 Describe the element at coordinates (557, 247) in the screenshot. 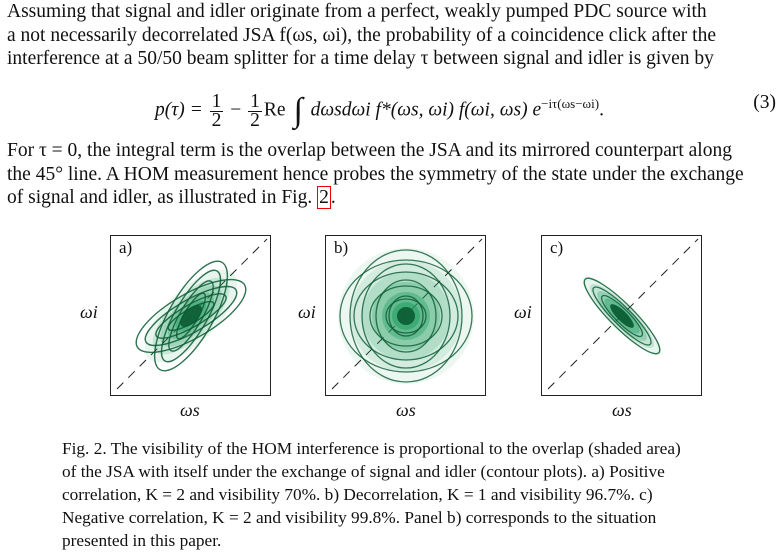

I see `panel-label-c: c)` at that location.